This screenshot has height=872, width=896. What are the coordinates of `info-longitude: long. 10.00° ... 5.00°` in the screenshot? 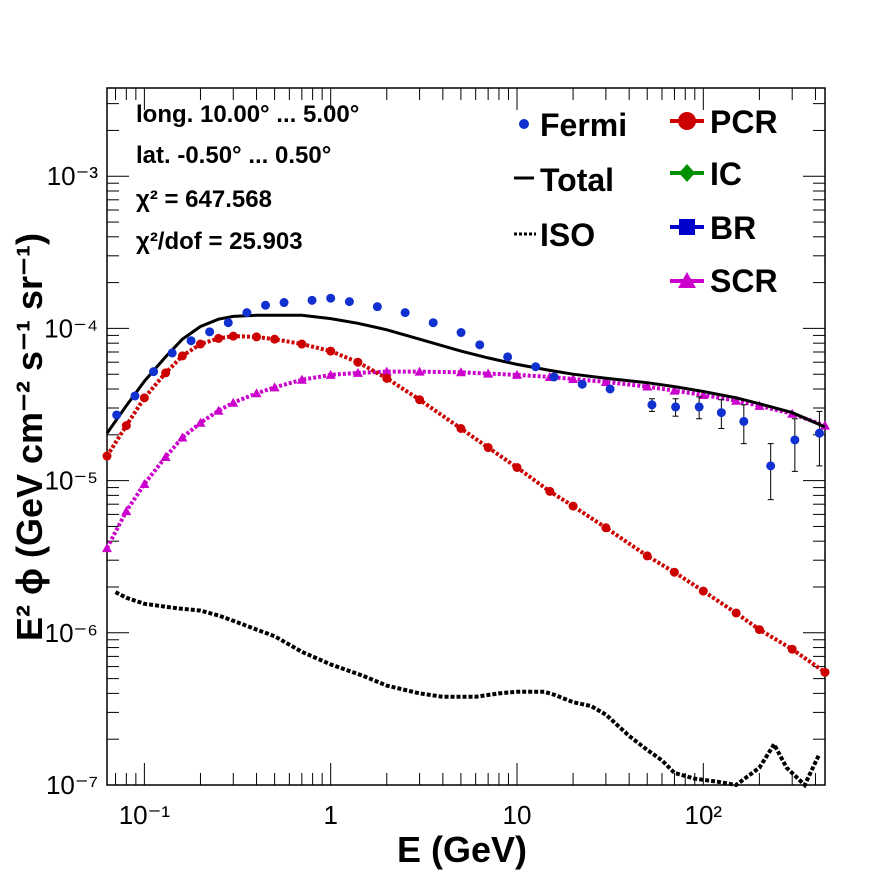 It's located at (247, 114).